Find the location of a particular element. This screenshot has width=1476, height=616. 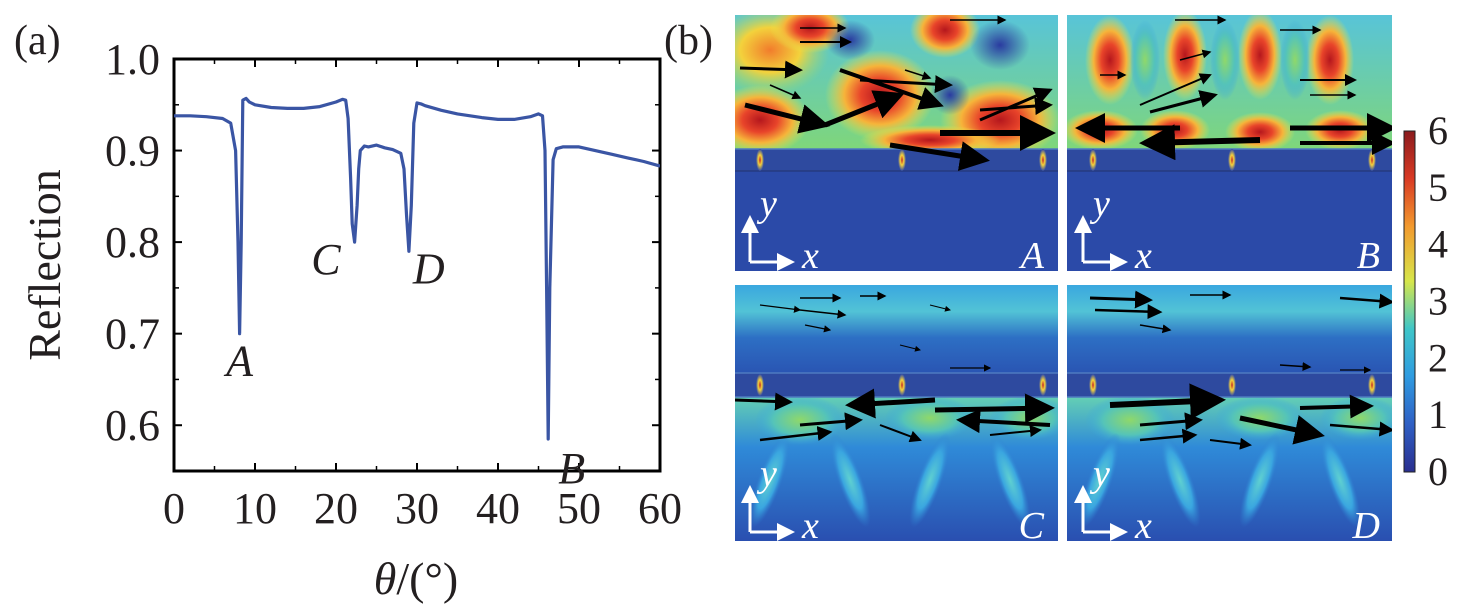

annotation-B: B is located at coordinates (571, 468).